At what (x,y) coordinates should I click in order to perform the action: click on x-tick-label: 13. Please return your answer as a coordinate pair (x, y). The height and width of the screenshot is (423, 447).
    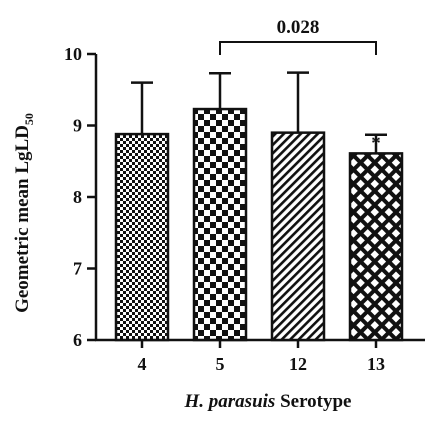
    Looking at the image, I should click on (376, 364).